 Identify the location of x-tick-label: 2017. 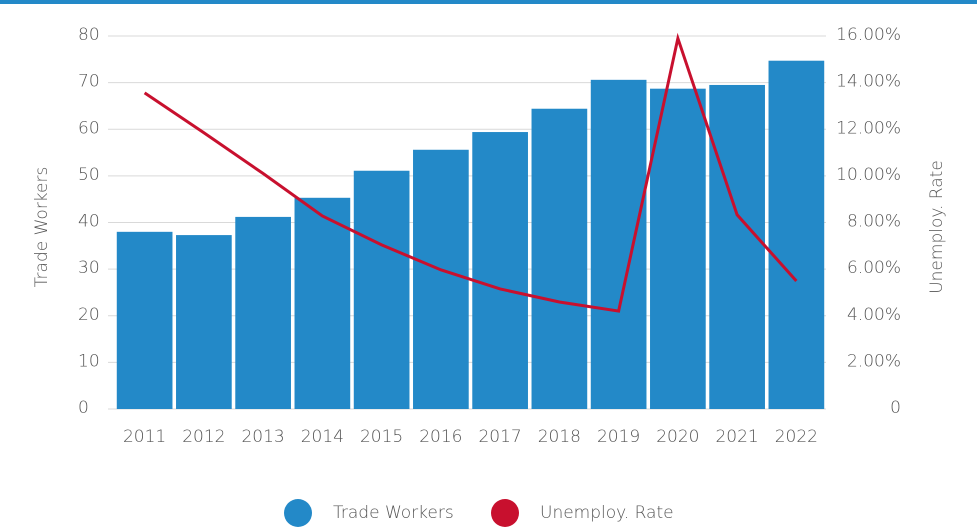
(499, 437).